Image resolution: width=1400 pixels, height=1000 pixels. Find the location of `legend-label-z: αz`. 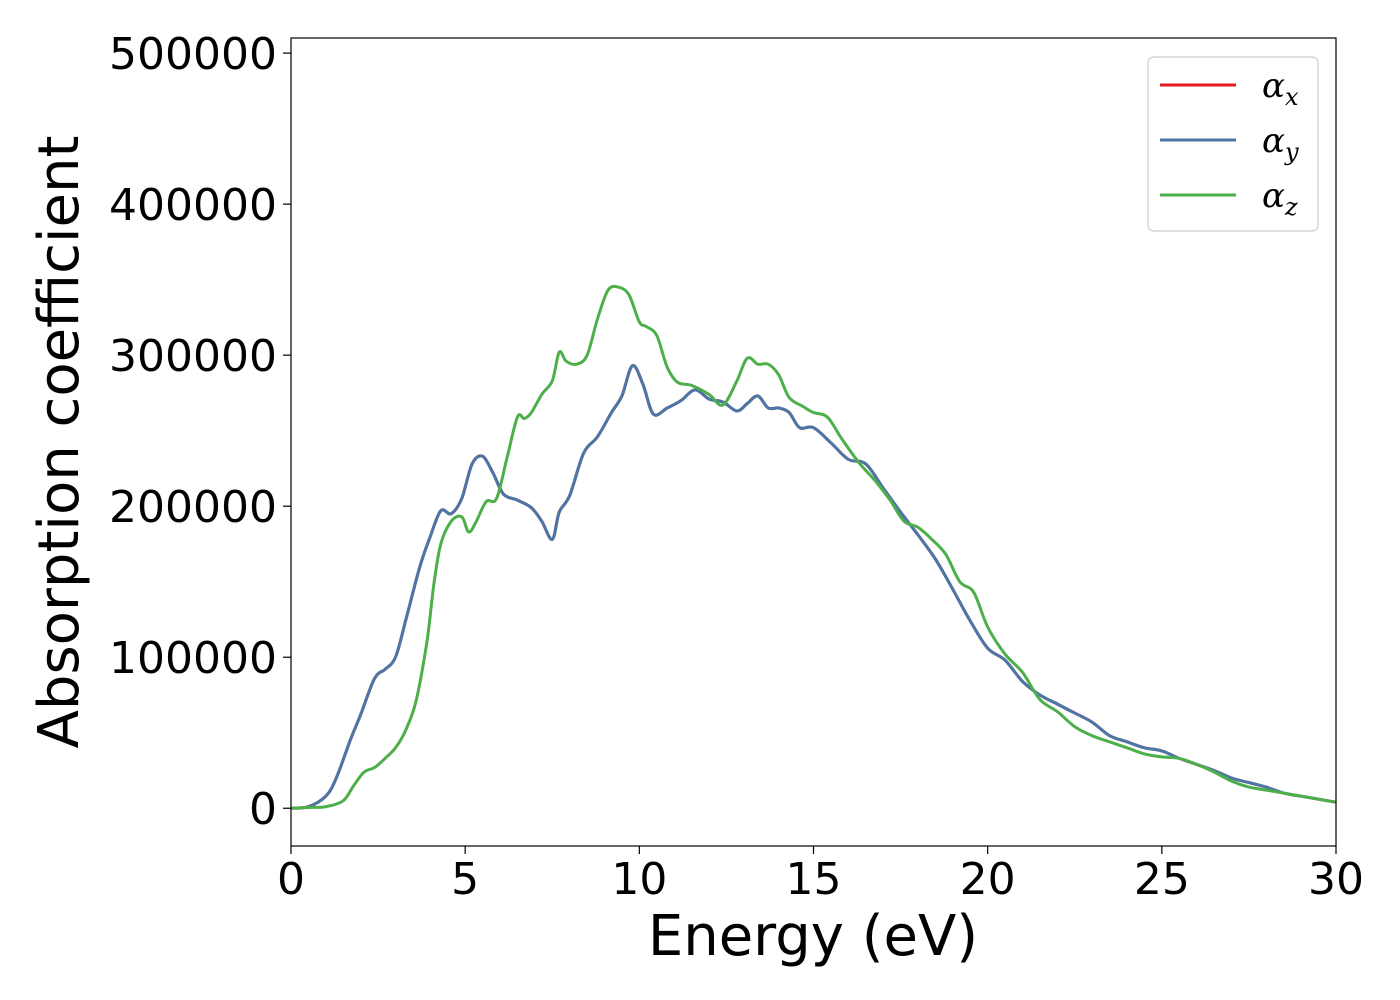

legend-label-z: αz is located at coordinates (1280, 198).